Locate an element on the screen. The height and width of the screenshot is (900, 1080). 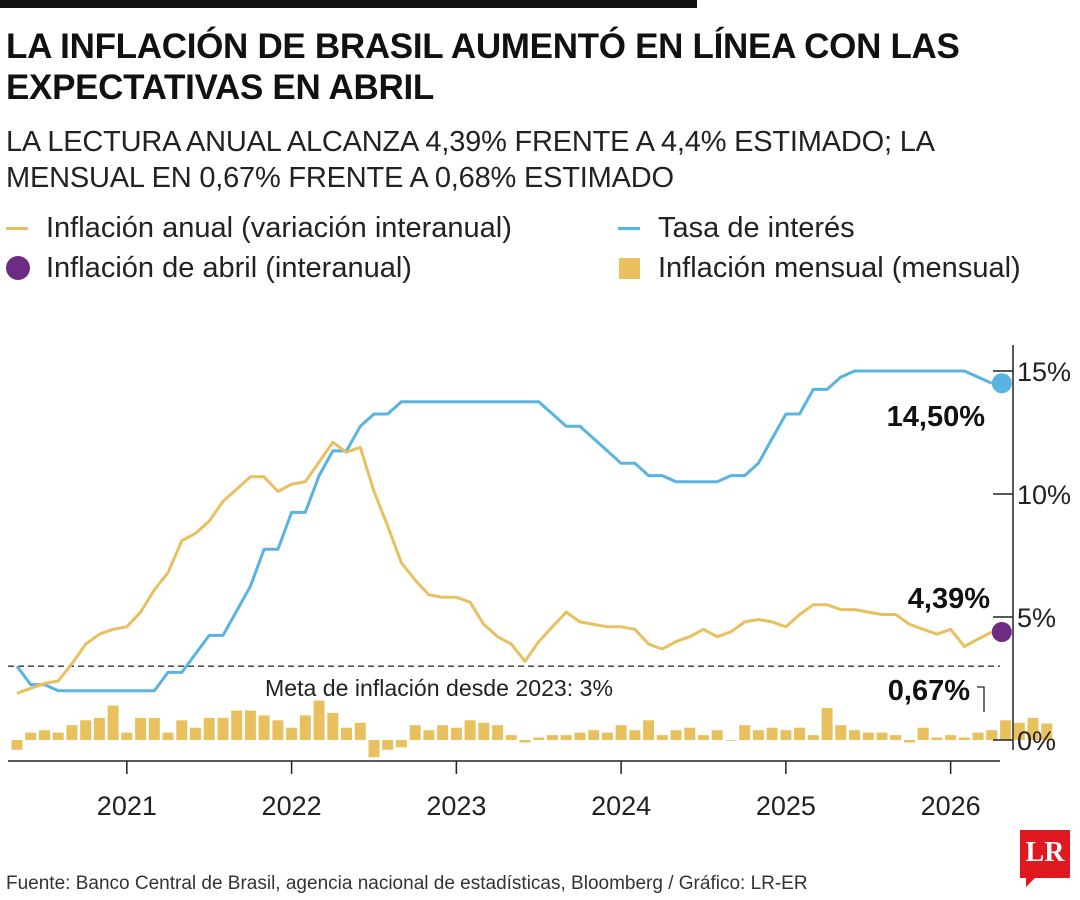
lr-logo-box is located at coordinates (1045, 854).